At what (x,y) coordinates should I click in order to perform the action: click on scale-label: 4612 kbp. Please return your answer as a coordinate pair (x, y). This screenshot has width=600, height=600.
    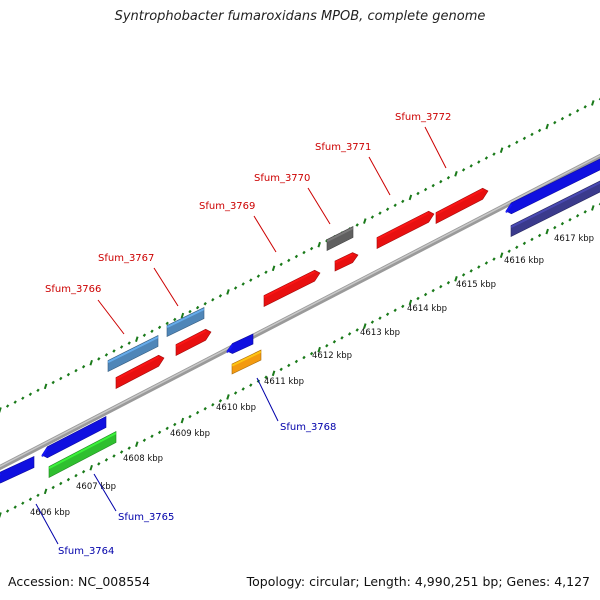
    Looking at the image, I should click on (332, 356).